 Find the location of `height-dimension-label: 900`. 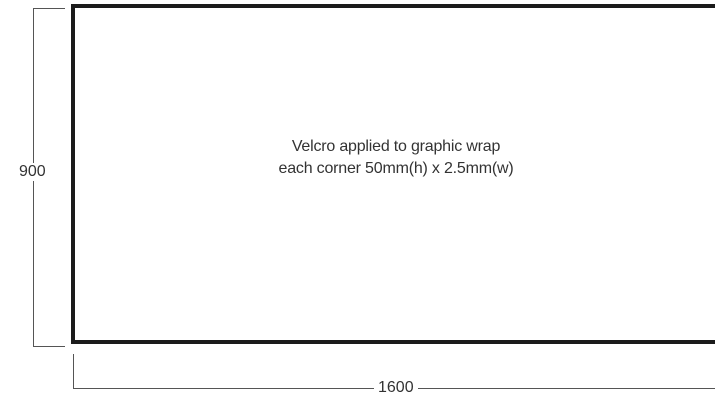

height-dimension-label: 900 is located at coordinates (32, 172).